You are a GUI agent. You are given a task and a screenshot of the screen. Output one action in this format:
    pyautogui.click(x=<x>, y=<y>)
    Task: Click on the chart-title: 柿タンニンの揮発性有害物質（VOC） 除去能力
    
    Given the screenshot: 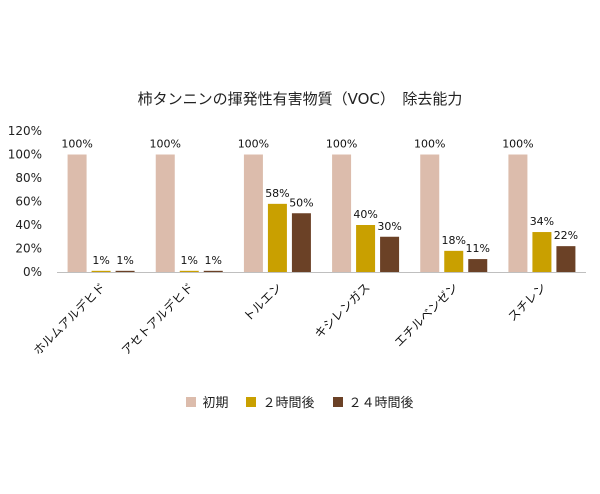 What is the action you would take?
    pyautogui.click(x=300, y=99)
    